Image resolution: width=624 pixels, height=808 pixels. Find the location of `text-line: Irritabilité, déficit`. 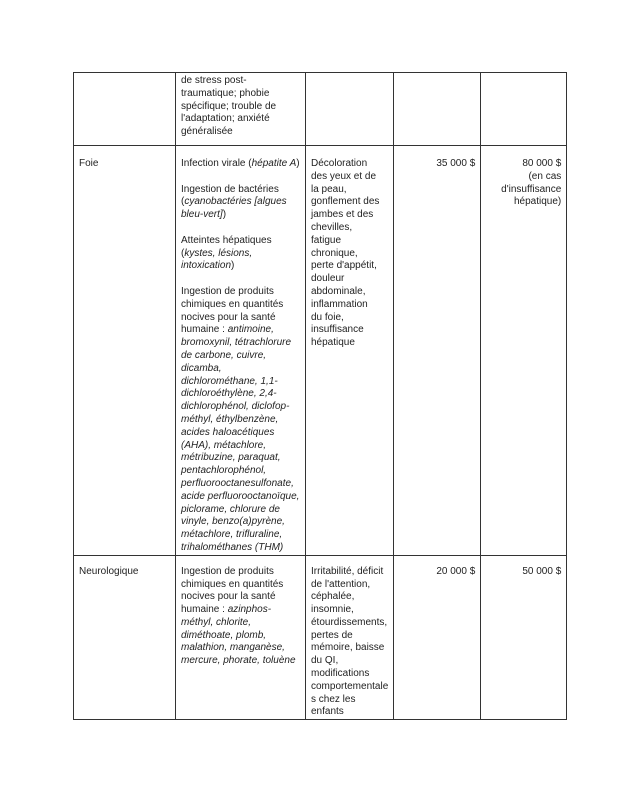

text-line: Irritabilité, déficit is located at coordinates (347, 571).